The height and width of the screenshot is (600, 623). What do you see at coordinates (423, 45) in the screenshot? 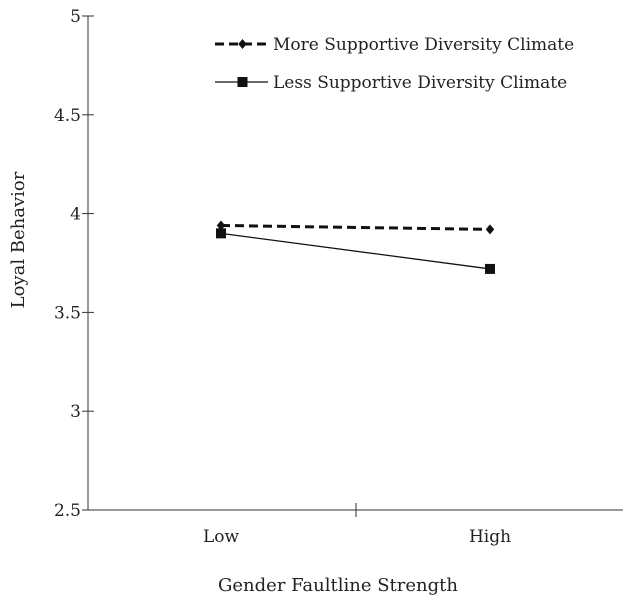
I see `legend-label-1: More Supportive Diversity Climate` at bounding box center [423, 45].